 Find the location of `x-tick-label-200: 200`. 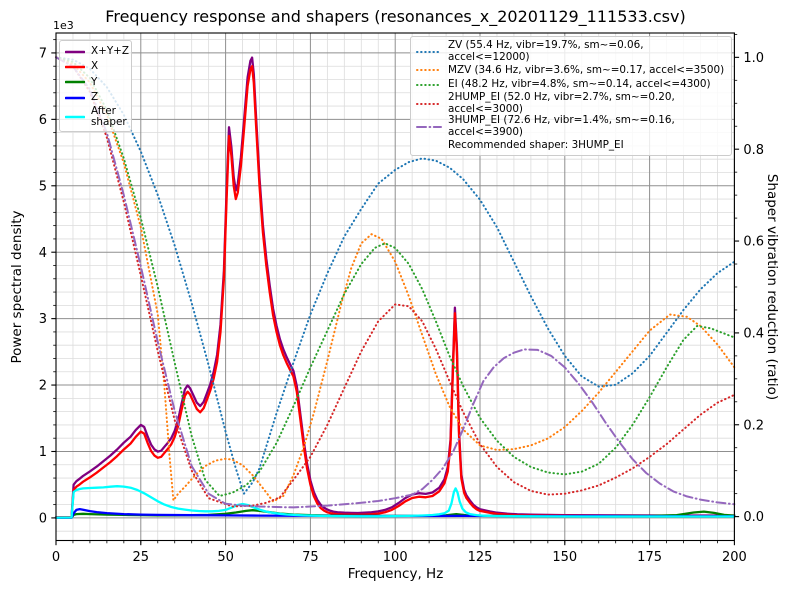

x-tick-label-200: 200 is located at coordinates (734, 557).